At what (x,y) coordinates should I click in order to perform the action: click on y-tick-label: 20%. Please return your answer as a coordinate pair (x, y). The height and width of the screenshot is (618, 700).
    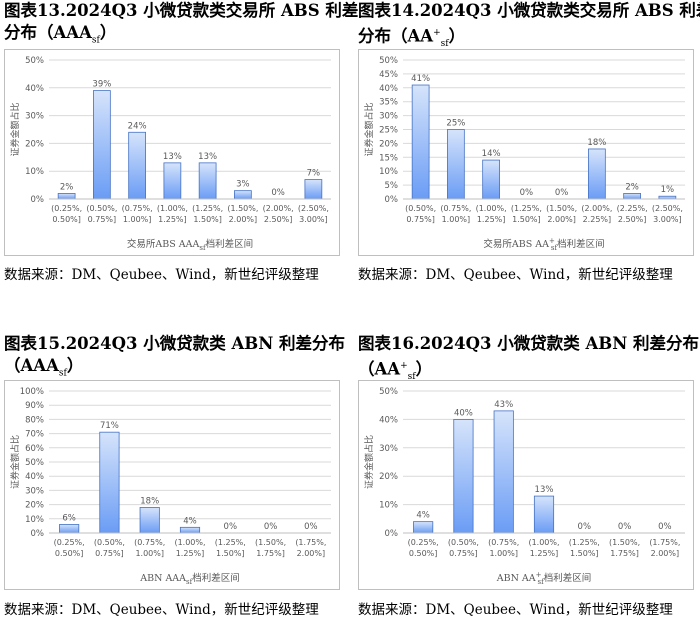
    Looking at the image, I should click on (34, 506).